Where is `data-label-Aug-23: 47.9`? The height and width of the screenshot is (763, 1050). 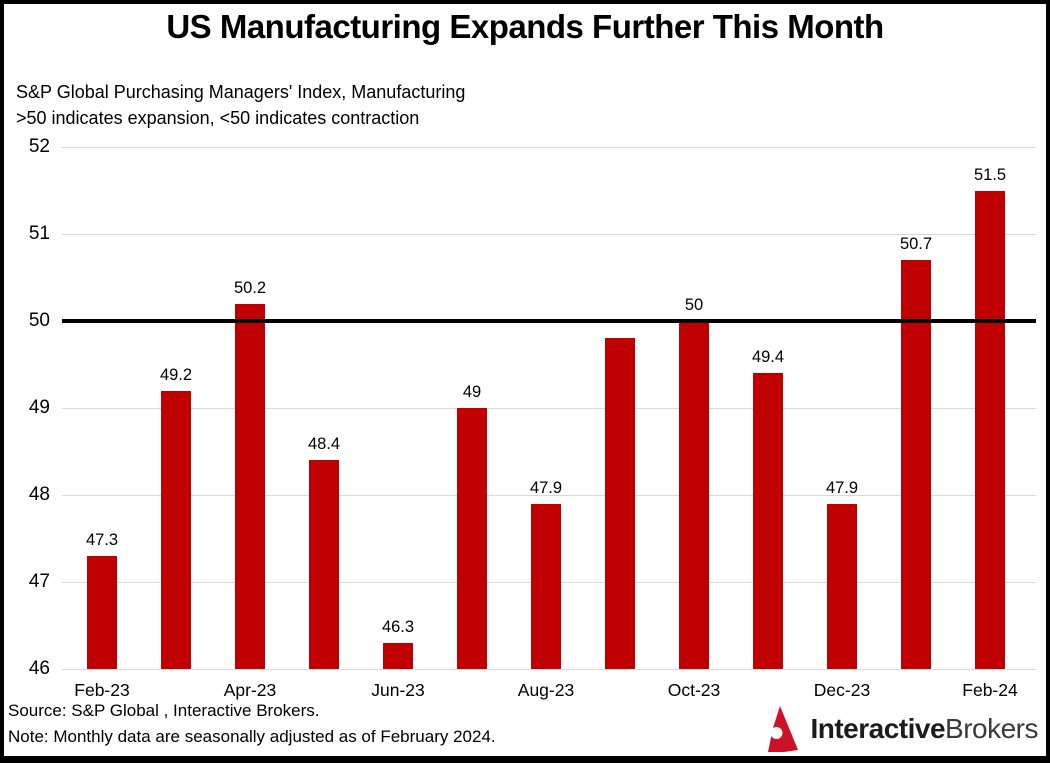
data-label-Aug-23: 47.9 is located at coordinates (546, 487).